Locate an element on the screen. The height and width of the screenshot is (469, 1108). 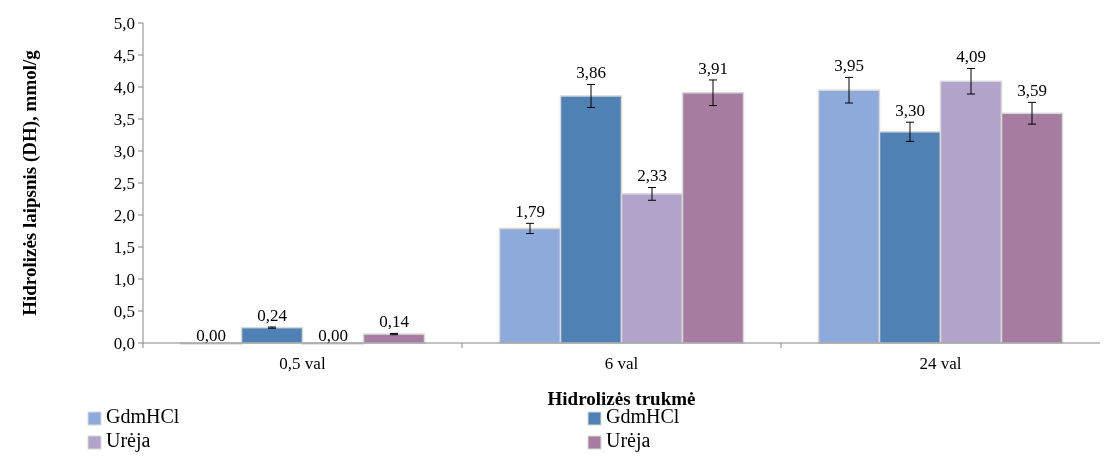
y-tick-label: 4,0 is located at coordinates (124, 87).